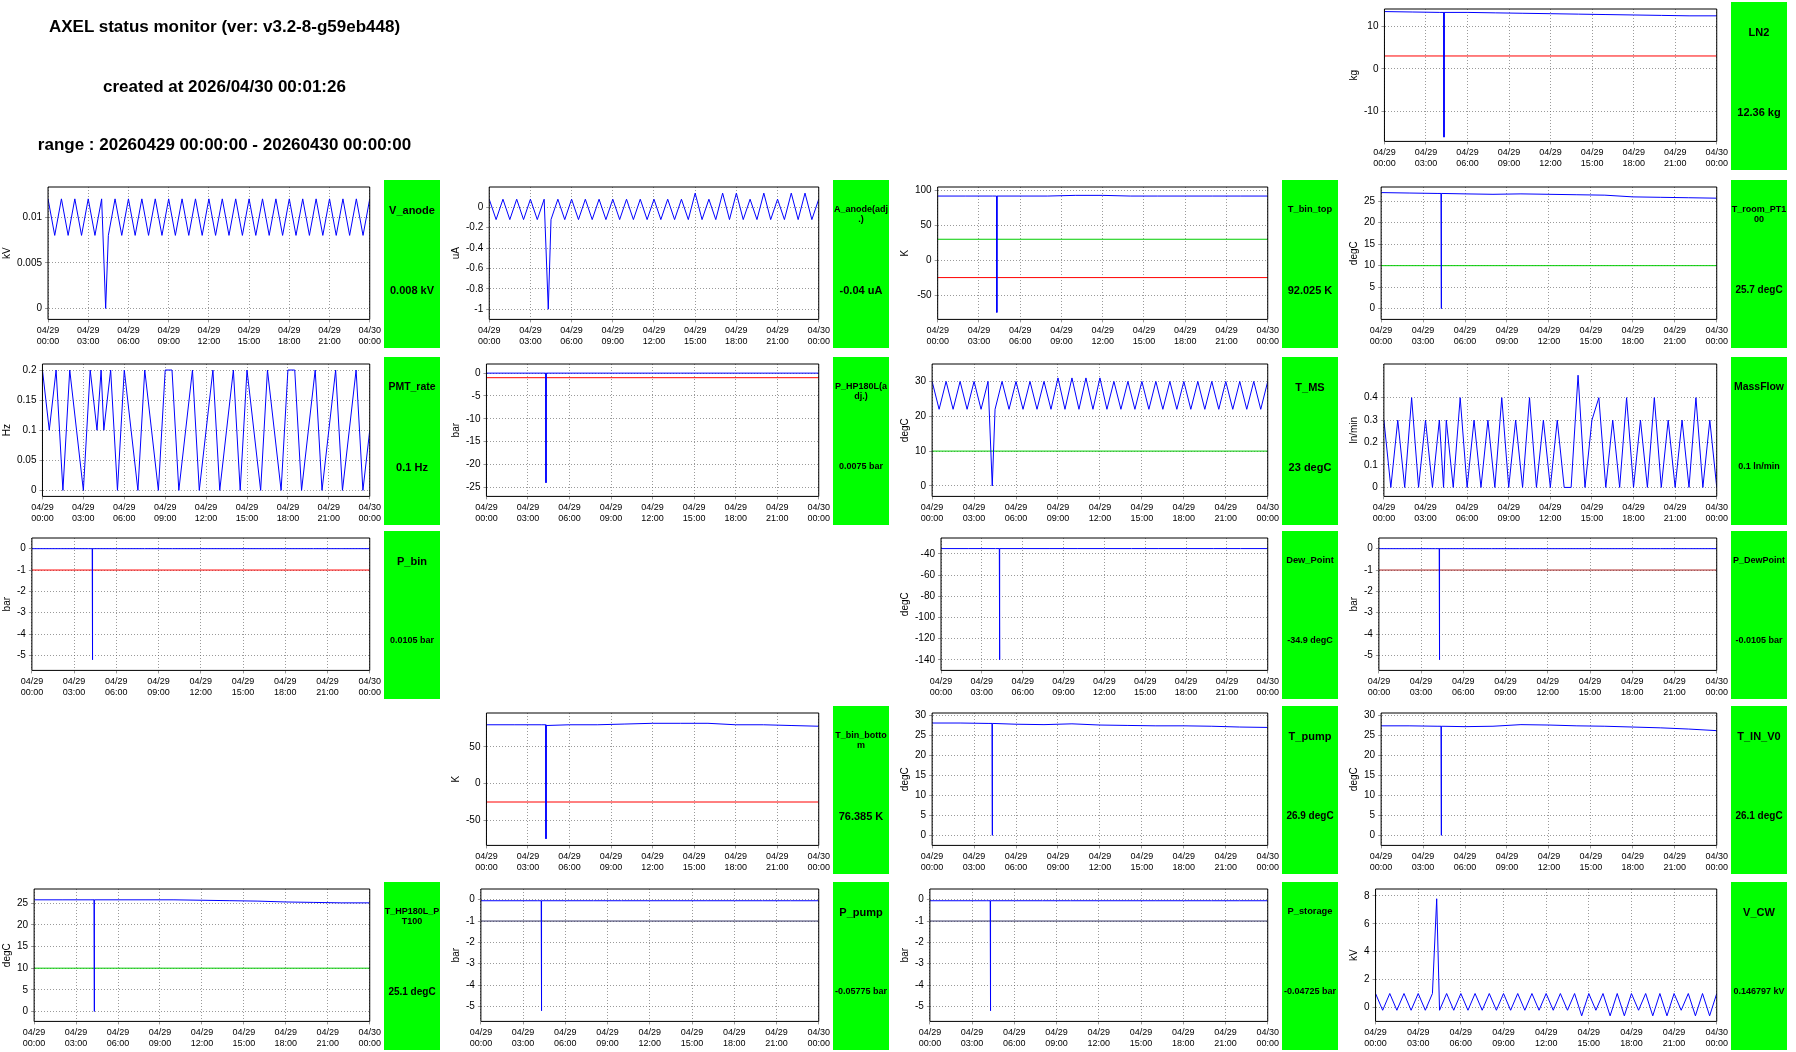 This screenshot has width=1796, height=1052. I want to click on y-tick-label: 5, so click(25, 989).